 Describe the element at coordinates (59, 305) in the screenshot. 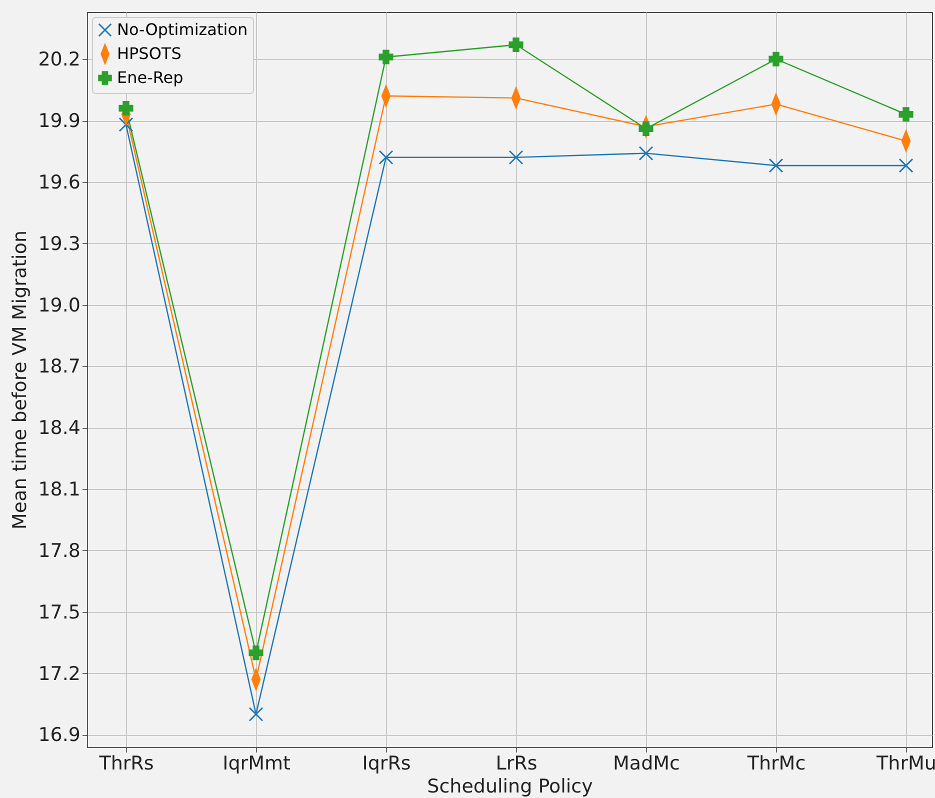

I see `y-tick-label: 19.0` at that location.